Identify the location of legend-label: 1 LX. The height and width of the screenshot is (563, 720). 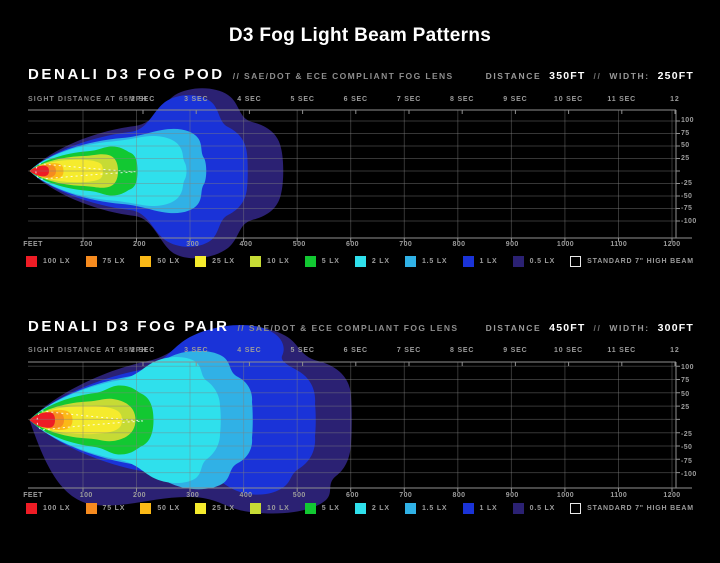
(488, 261).